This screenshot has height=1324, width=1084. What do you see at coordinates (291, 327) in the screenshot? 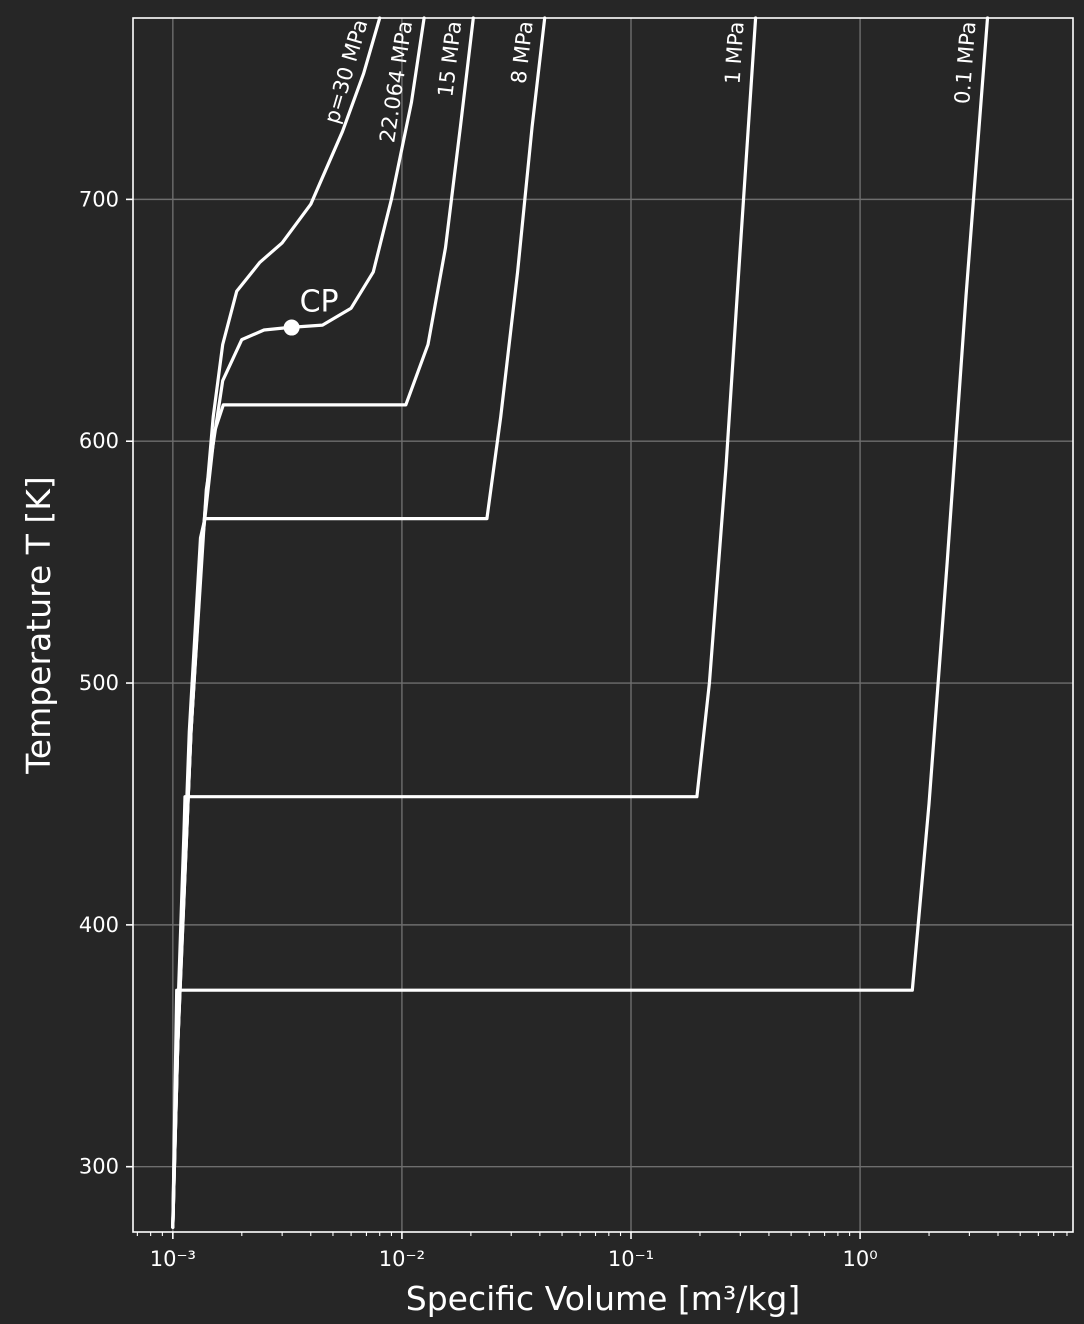
I see `critical-point-marker` at bounding box center [291, 327].